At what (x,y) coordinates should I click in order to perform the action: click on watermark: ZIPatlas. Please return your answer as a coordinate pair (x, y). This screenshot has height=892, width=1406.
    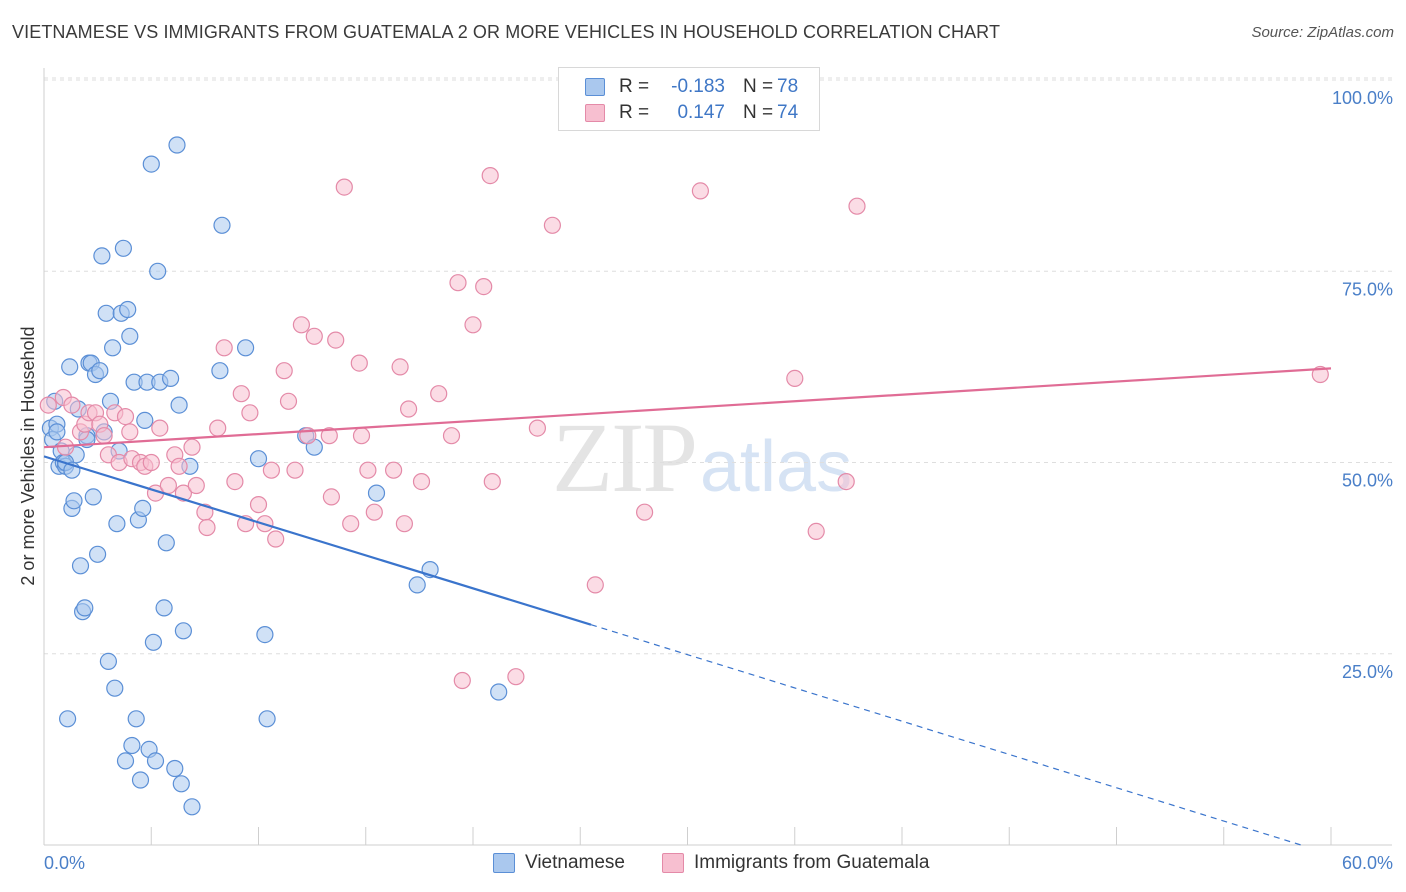
    Looking at the image, I should click on (702, 457).